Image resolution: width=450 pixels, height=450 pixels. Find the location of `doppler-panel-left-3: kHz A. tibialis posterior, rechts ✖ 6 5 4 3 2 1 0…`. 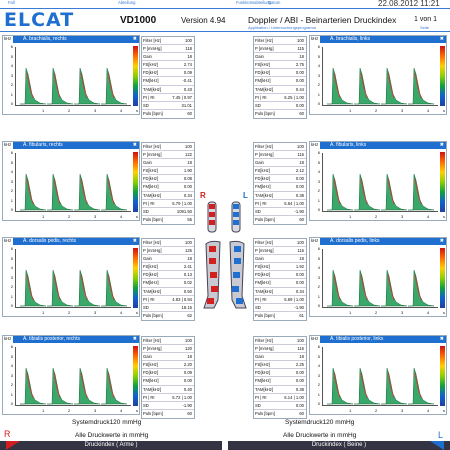

doppler-panel-left-3: kHz A. tibialis posterior, rechts ✖ 6 5 4 3 2 1 0… is located at coordinates (71, 375).